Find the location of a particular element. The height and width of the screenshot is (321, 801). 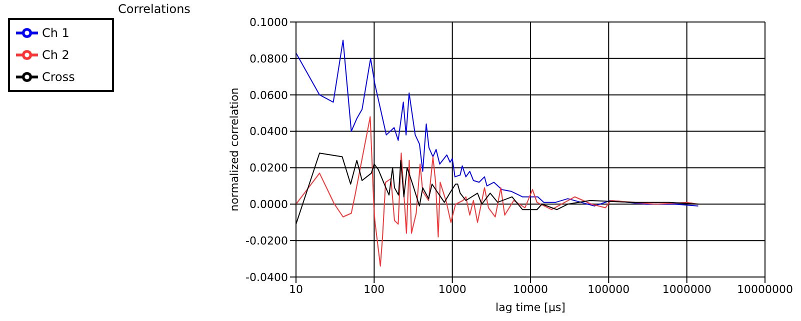

x-axis-title: lag time [µs] is located at coordinates (531, 307).